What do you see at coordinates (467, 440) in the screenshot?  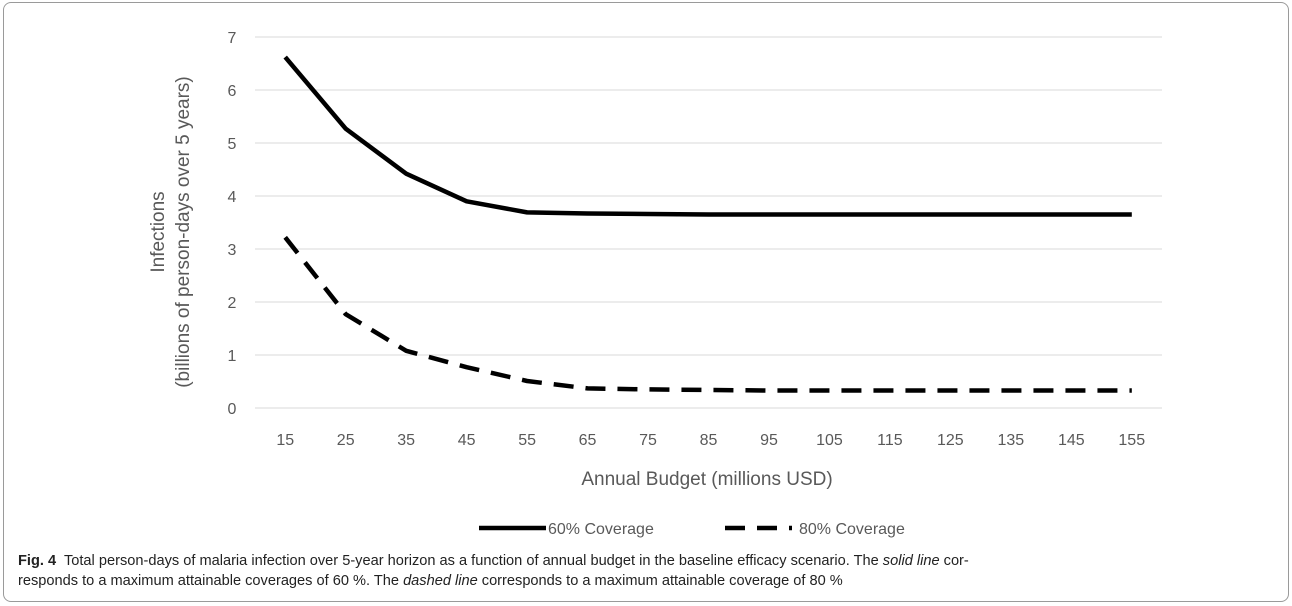 I see `x-tick-45: 45` at bounding box center [467, 440].